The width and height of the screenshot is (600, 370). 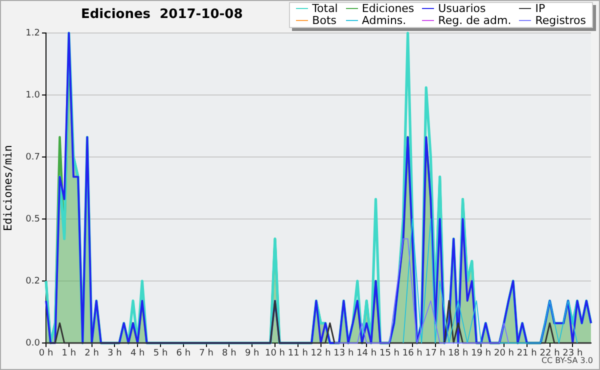 I want to click on x-tick-label: 21 h, so click(x=526, y=353).